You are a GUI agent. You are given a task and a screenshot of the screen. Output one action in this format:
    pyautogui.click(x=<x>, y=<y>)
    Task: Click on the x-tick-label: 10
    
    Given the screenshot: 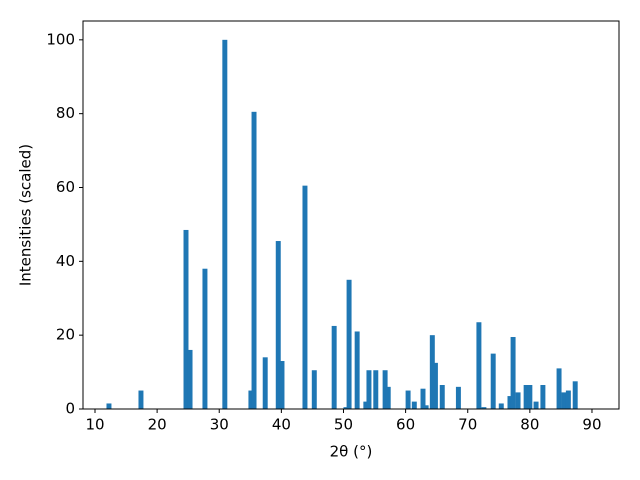 What is the action you would take?
    pyautogui.click(x=94, y=425)
    